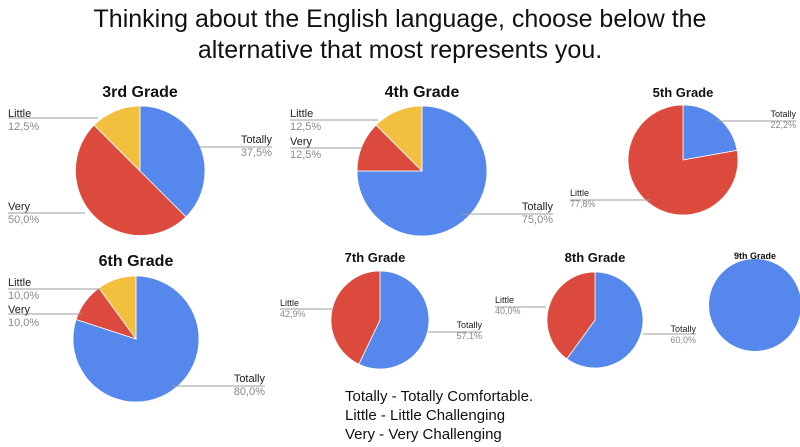 The height and width of the screenshot is (447, 800). I want to click on slice-label-4th-grade-totally: Totally, so click(538, 207).